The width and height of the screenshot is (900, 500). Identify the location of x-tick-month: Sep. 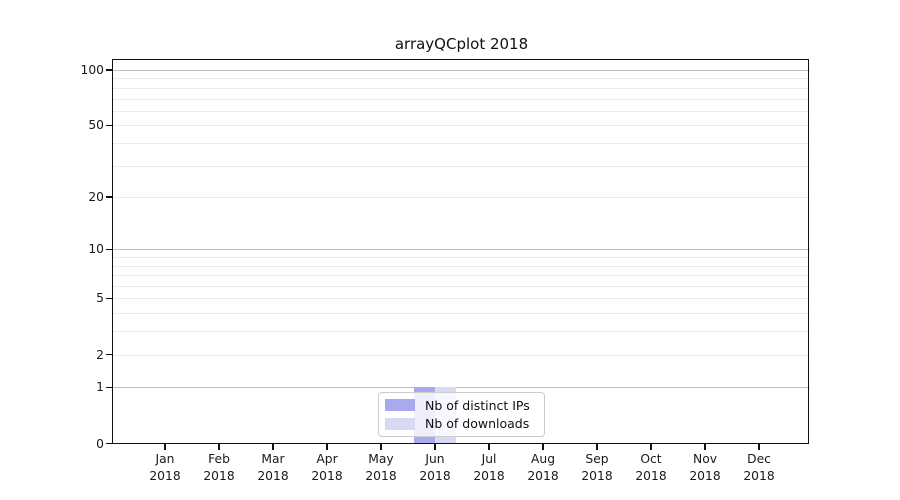
(597, 458).